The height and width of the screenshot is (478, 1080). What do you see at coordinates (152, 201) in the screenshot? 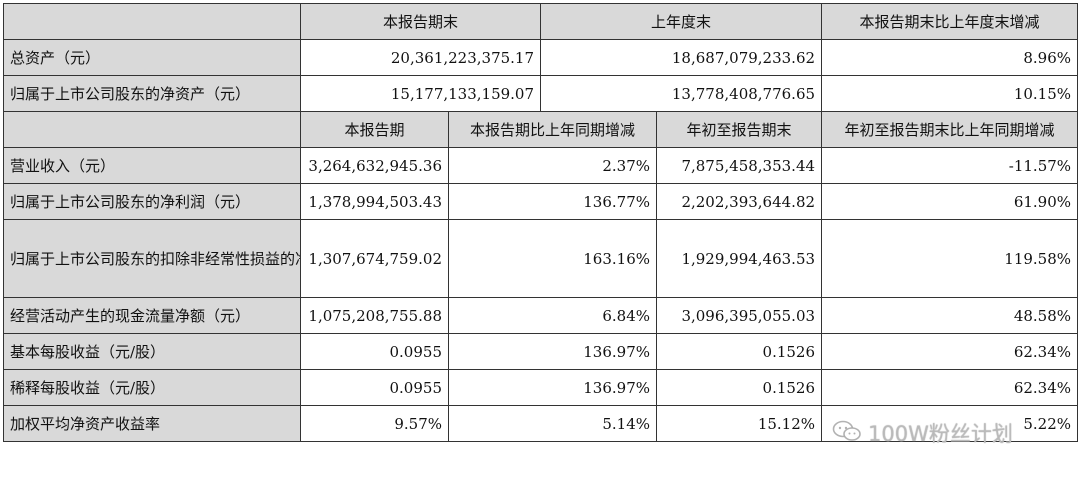
I see `row-label: 归属于上市公司股东的净利润（元）` at bounding box center [152, 201].